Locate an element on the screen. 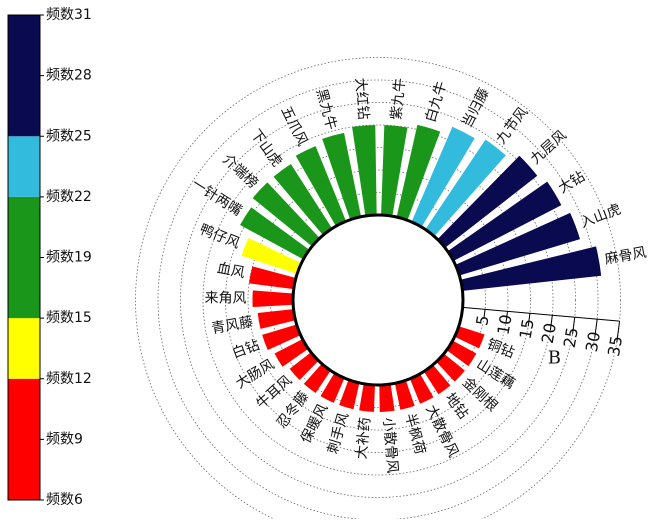  category-label: 下山虎 is located at coordinates (266, 148).